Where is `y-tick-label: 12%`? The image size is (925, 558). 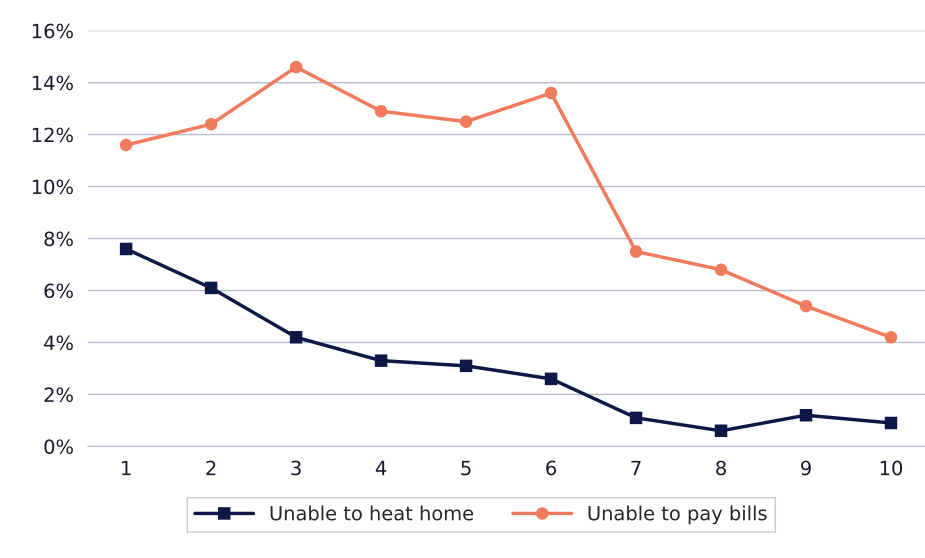
y-tick-label: 12% is located at coordinates (52, 135).